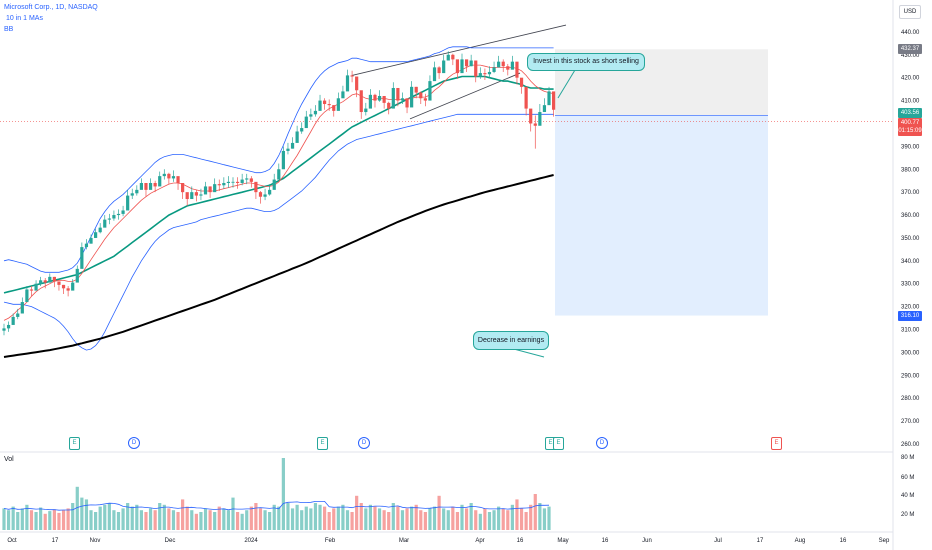 The width and height of the screenshot is (932, 550). What do you see at coordinates (910, 12) in the screenshot?
I see `currency-button: USD` at bounding box center [910, 12].